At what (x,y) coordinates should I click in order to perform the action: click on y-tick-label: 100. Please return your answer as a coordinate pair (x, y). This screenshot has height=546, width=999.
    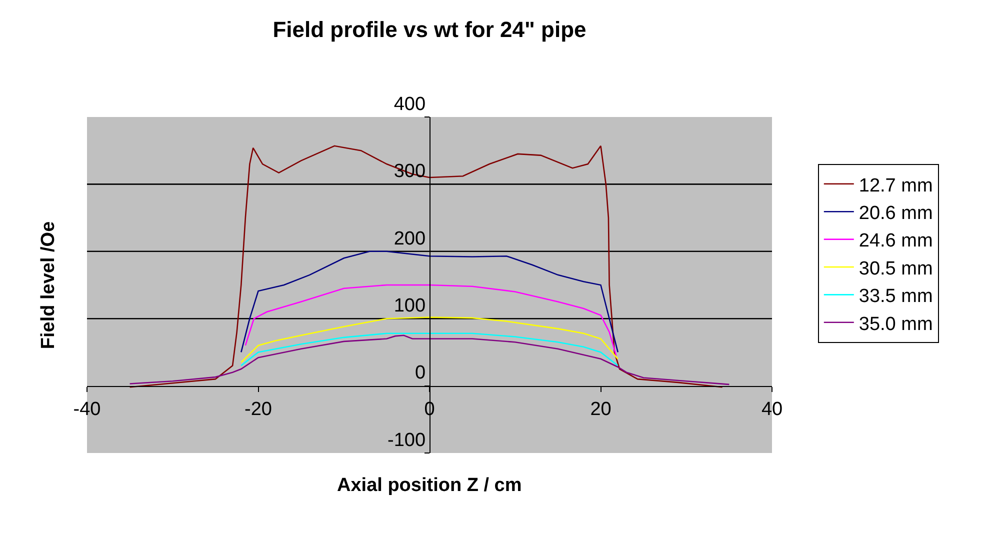
    Looking at the image, I should click on (410, 305).